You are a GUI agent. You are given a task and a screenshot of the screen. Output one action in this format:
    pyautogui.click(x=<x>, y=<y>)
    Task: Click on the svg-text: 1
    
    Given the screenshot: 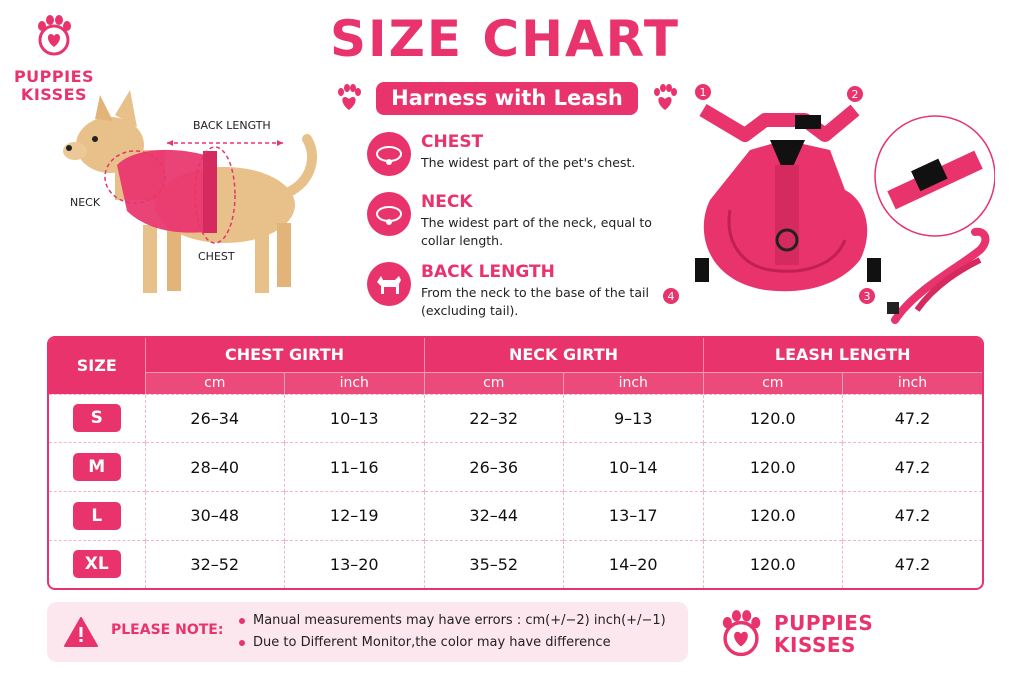 What is the action you would take?
    pyautogui.click(x=703, y=92)
    